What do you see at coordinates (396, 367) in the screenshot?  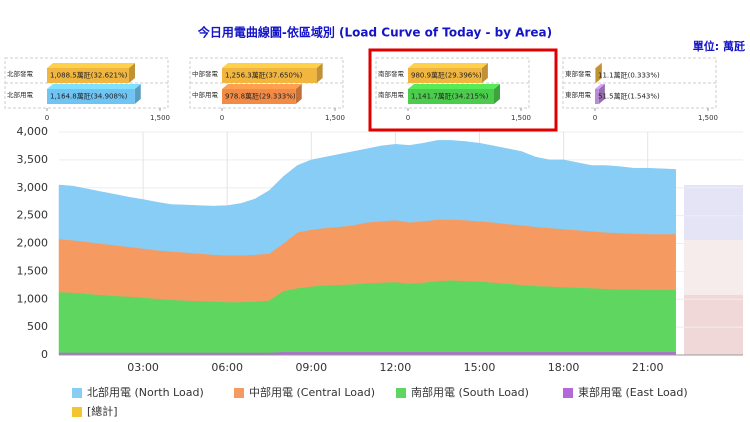 I see `x-tick-label: 12:00` at bounding box center [396, 367].